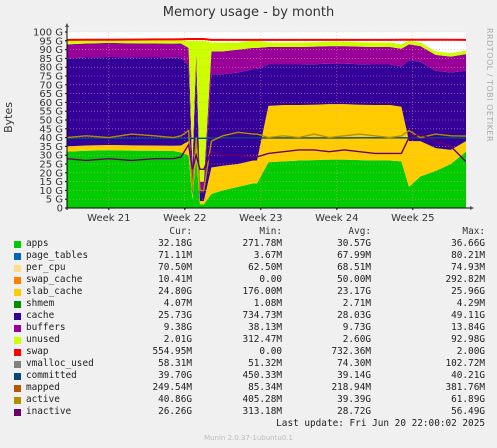  What do you see at coordinates (351, 387) in the screenshot?
I see `legend-avg: 218.94M` at bounding box center [351, 387].